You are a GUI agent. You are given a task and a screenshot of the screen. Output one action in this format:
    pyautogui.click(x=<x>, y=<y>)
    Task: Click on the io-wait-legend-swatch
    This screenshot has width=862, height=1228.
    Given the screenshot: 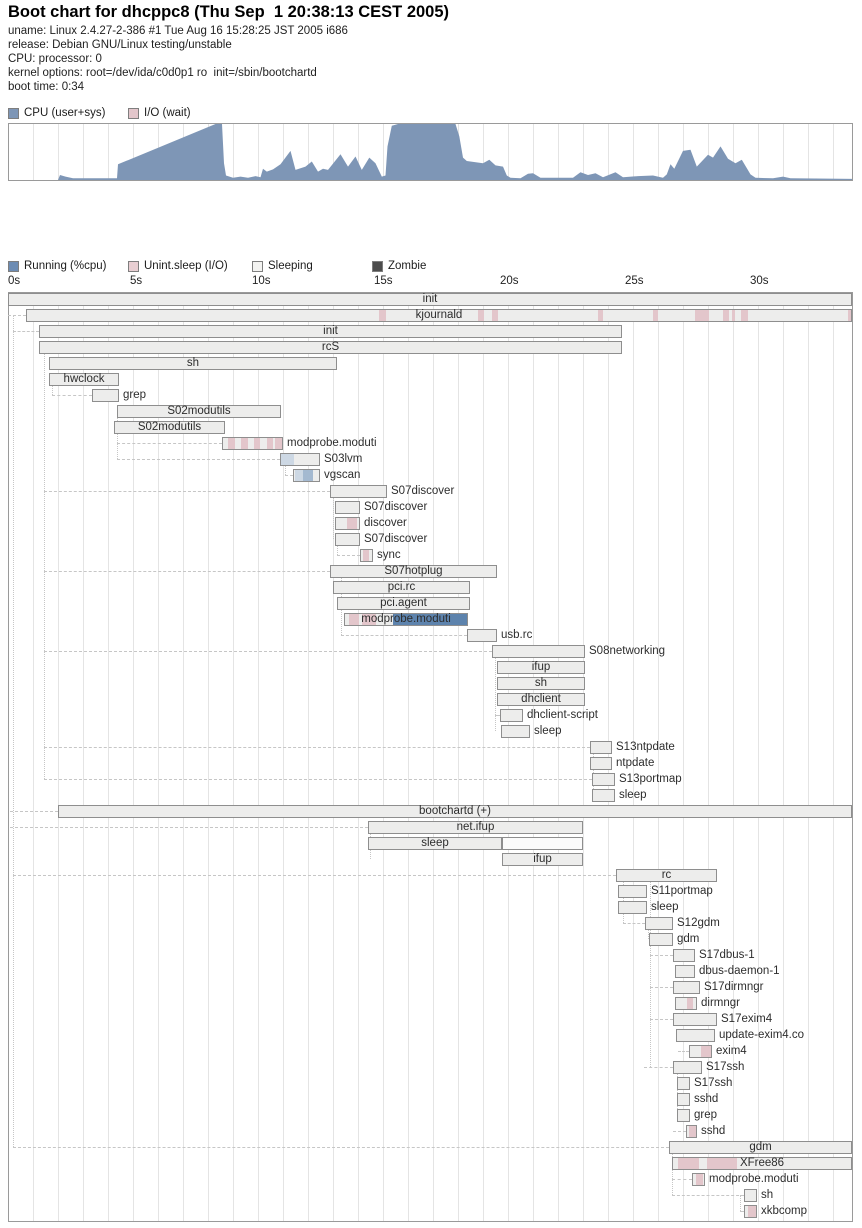 What is the action you would take?
    pyautogui.click(x=133, y=113)
    